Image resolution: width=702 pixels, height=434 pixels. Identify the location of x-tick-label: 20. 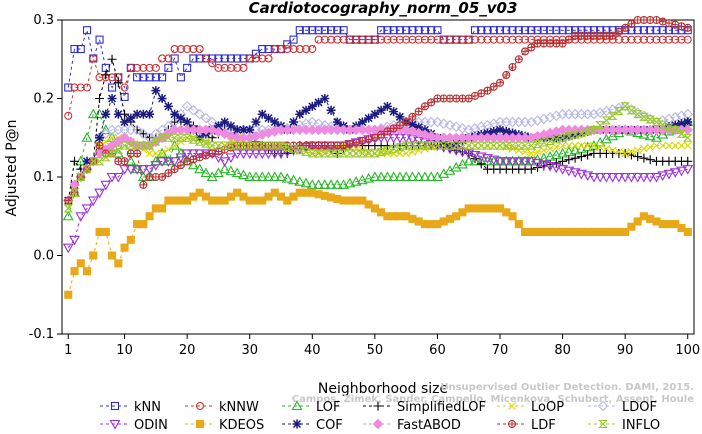
(187, 350).